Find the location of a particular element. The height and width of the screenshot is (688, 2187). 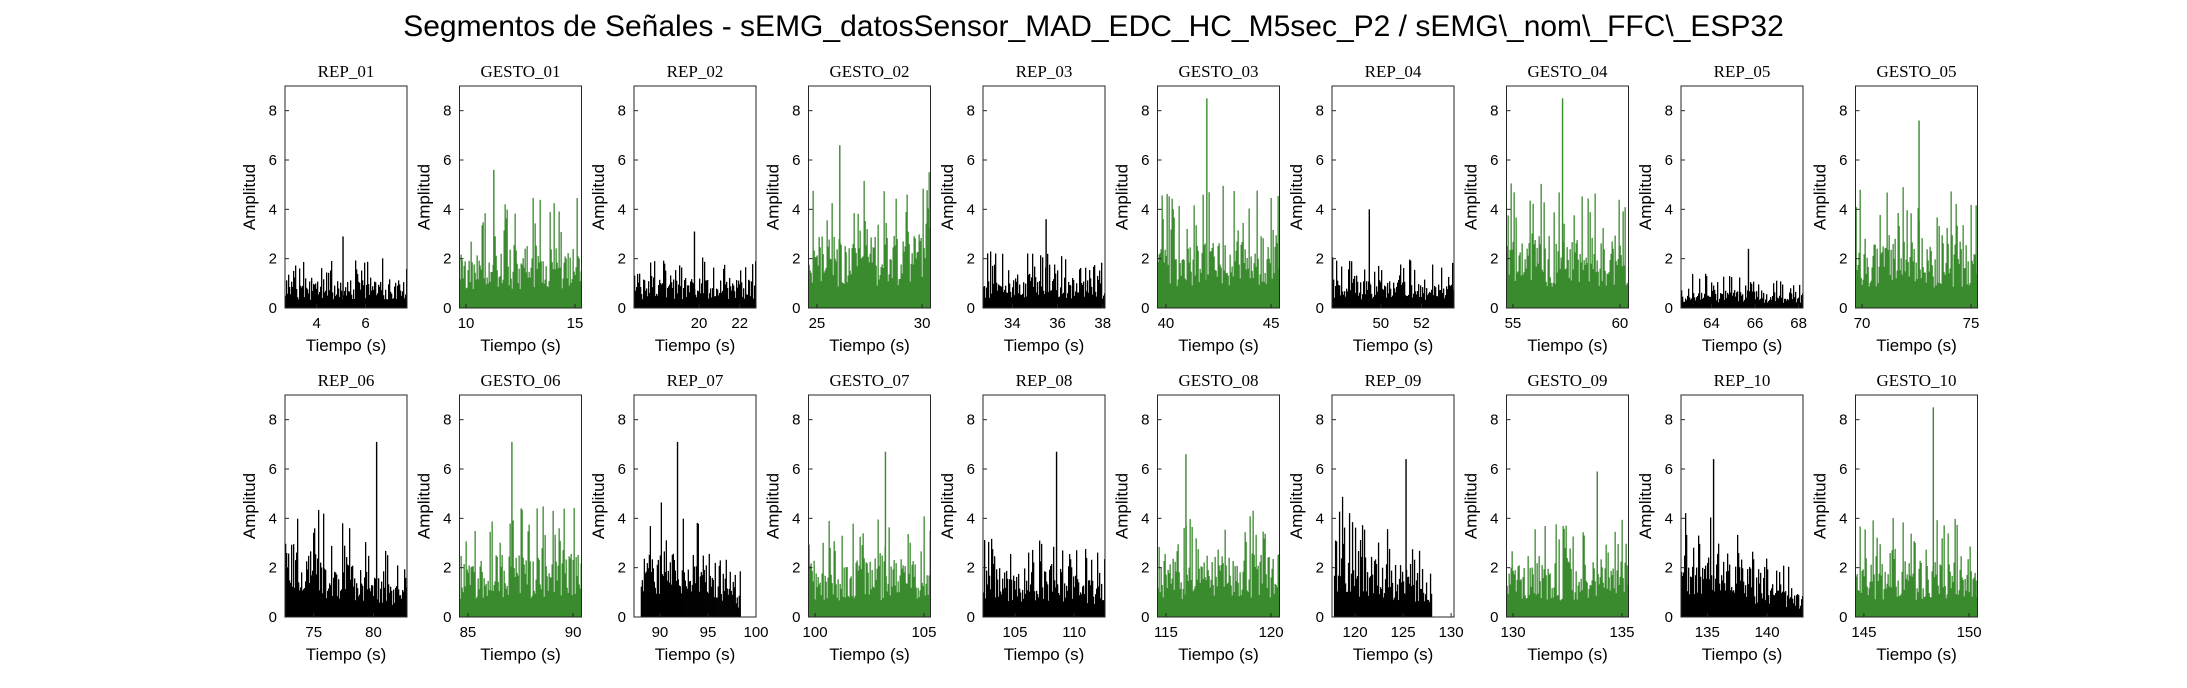

y-tick-label: 2 is located at coordinates (273, 259).